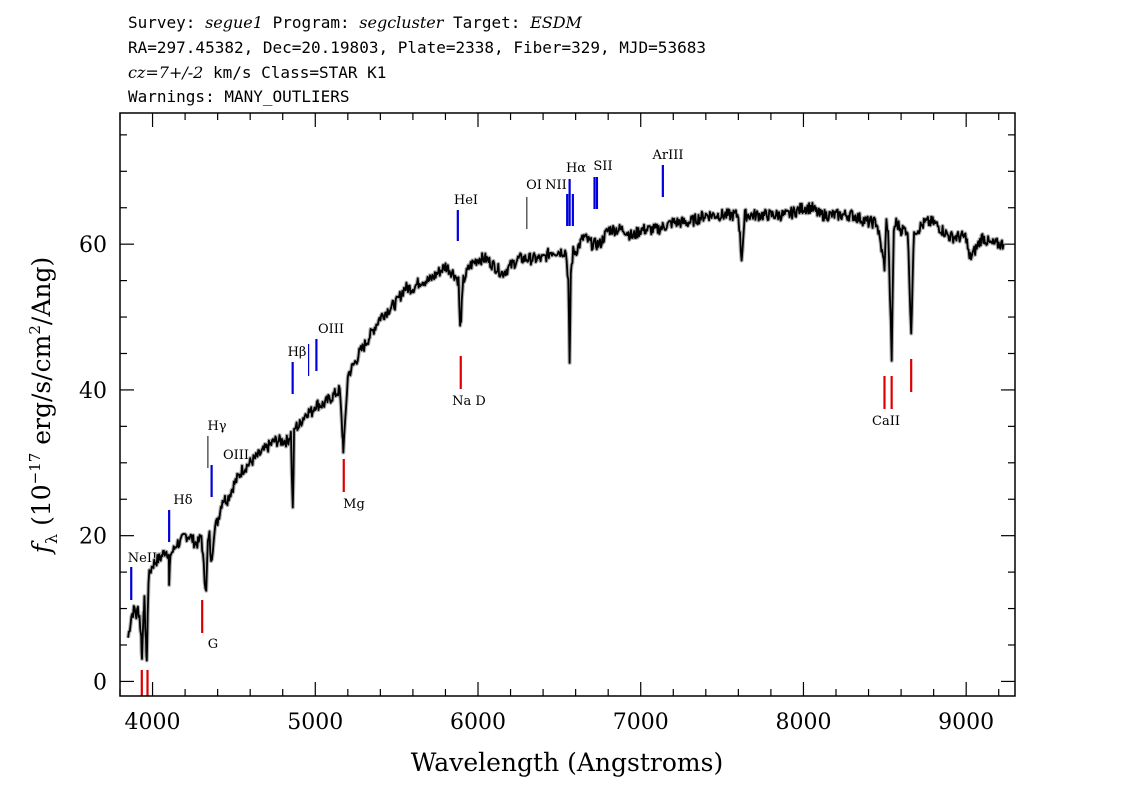 This screenshot has height=810, width=1134. I want to click on emission-line-label: Hδ, so click(182, 500).